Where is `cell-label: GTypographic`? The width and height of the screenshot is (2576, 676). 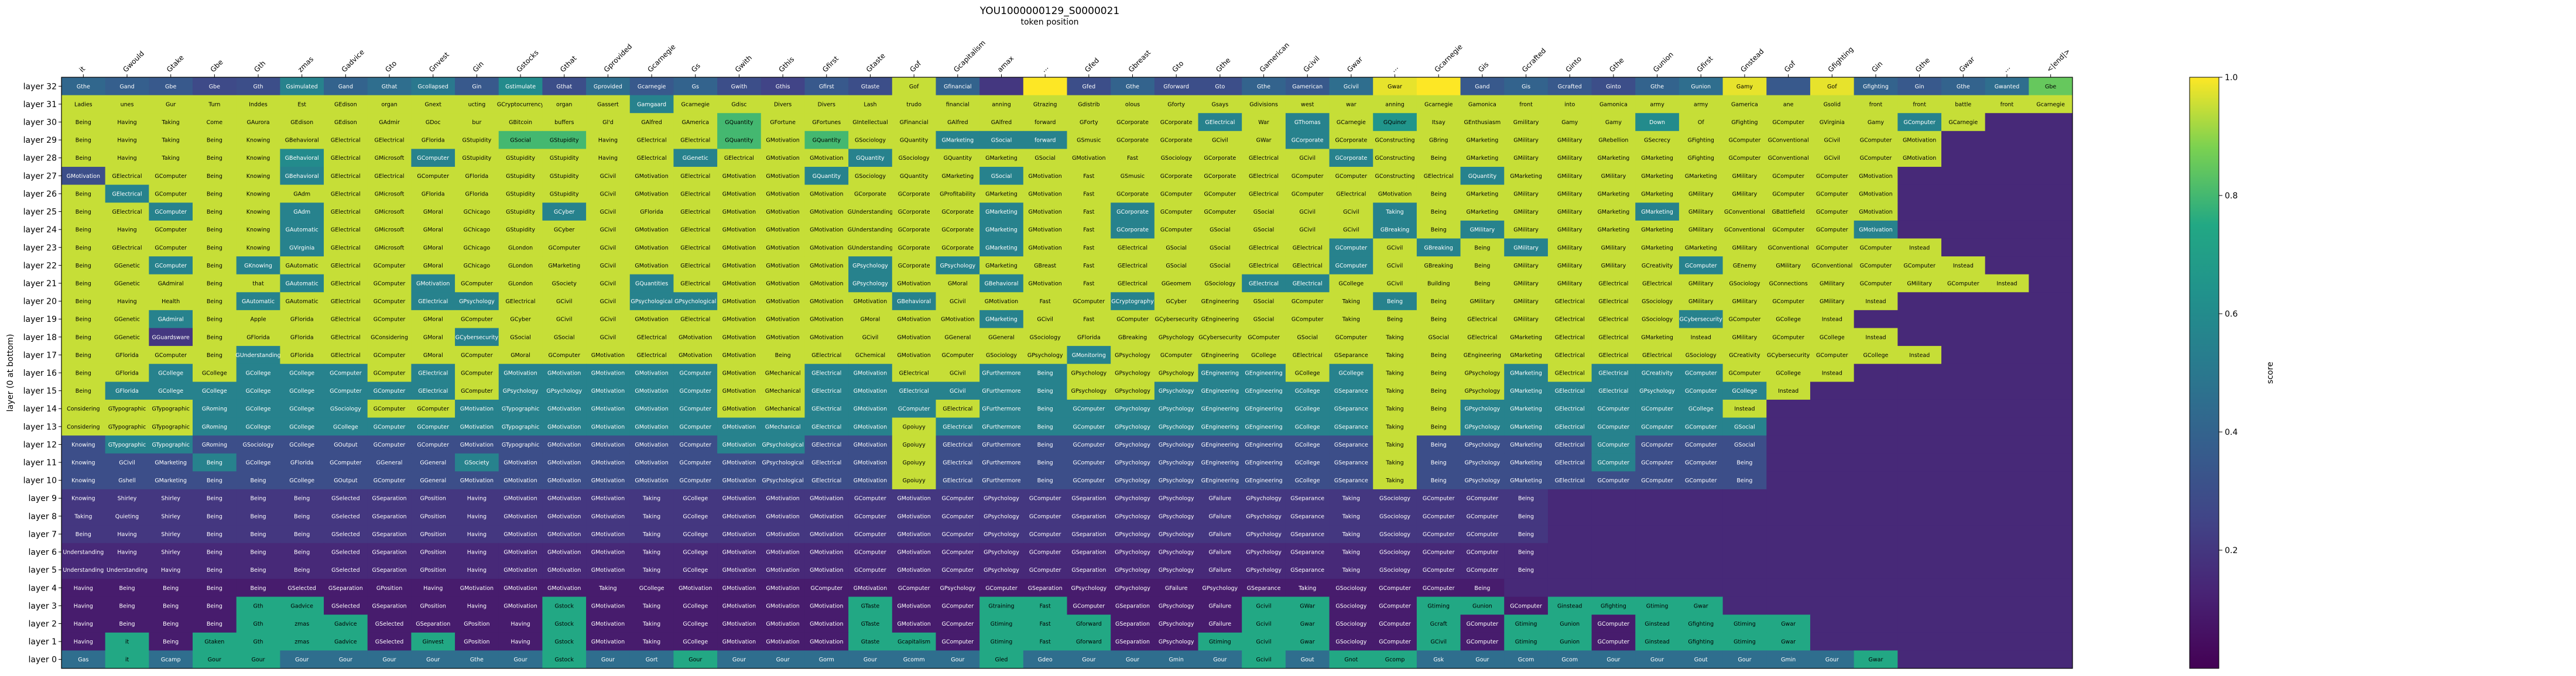 cell-label: GTypographic is located at coordinates (170, 445).